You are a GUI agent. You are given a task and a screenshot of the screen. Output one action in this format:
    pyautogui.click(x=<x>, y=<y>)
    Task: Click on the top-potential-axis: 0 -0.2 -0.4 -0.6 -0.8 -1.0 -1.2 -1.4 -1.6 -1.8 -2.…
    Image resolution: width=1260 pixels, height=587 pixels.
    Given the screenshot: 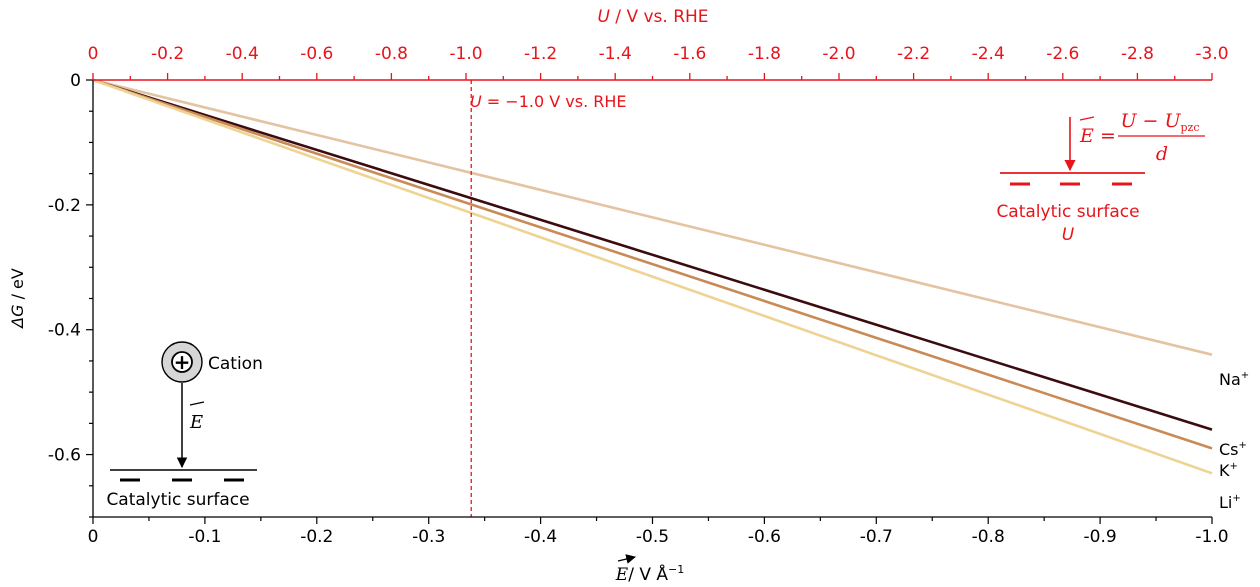 What is the action you would take?
    pyautogui.click(x=658, y=62)
    